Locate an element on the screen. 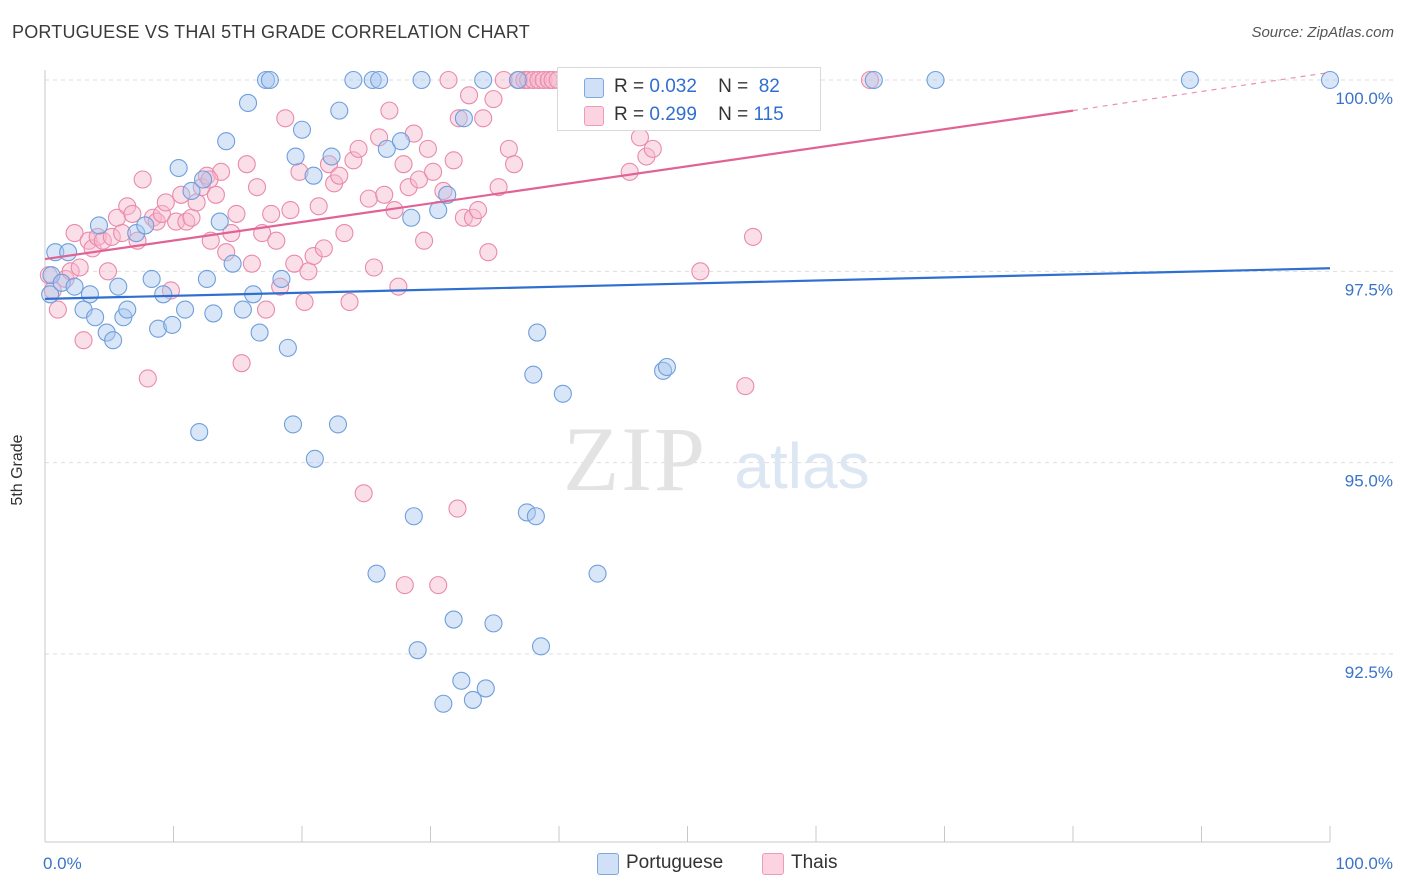 The image size is (1406, 892). watermark-atlas: atlas is located at coordinates (801, 466).